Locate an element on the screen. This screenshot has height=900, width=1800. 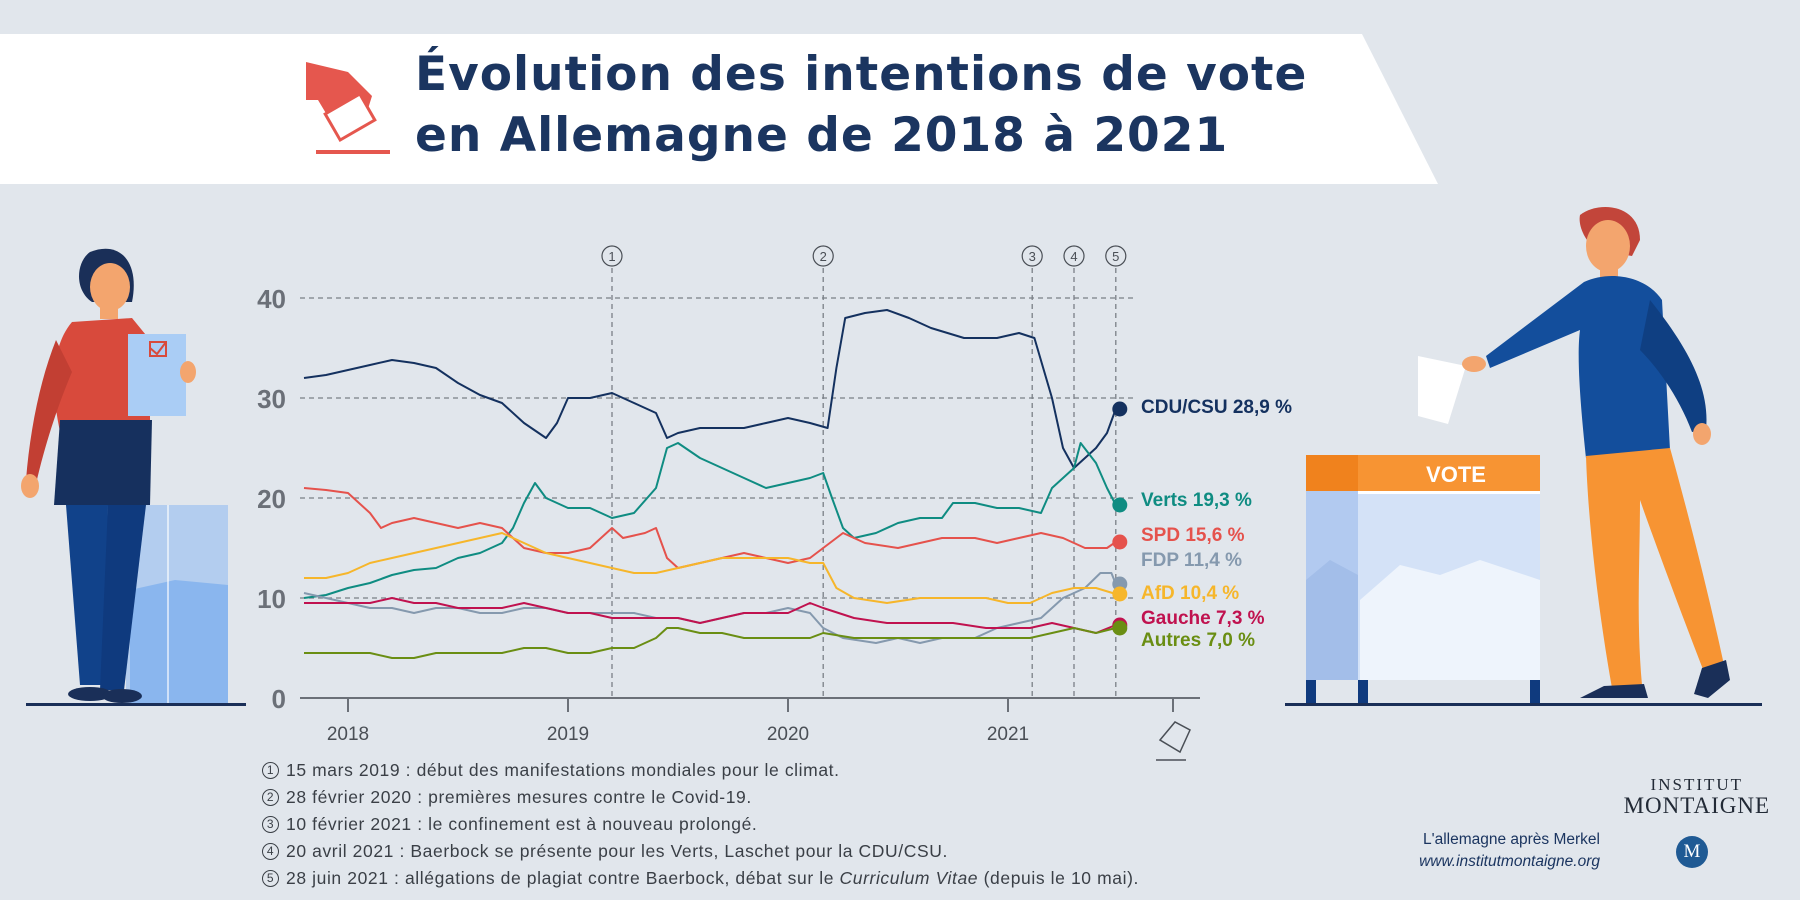
tagline-title: L'allemagne après Merkel is located at coordinates (1511, 839).